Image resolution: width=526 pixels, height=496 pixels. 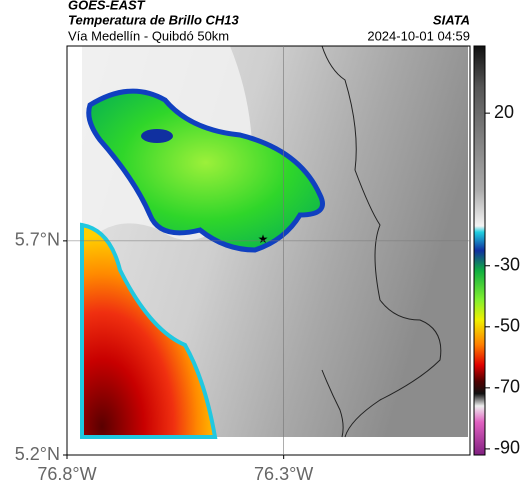 I want to click on subtitle: Temperatura de Brillo CH13, so click(x=154, y=19).